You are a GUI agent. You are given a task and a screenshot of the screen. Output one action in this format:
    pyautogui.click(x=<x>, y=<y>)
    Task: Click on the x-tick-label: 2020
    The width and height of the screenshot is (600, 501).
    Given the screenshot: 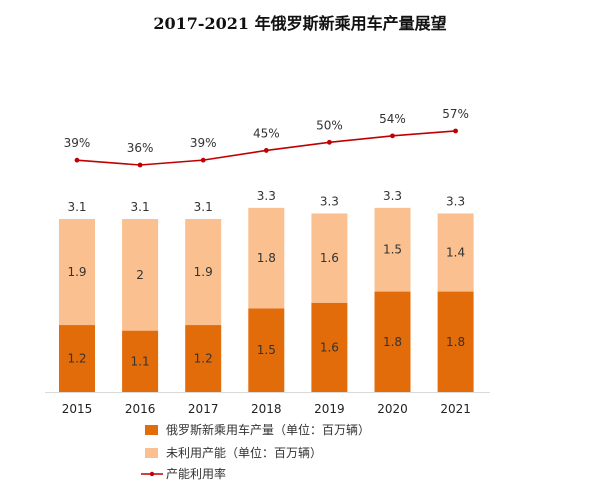 What is the action you would take?
    pyautogui.click(x=392, y=409)
    